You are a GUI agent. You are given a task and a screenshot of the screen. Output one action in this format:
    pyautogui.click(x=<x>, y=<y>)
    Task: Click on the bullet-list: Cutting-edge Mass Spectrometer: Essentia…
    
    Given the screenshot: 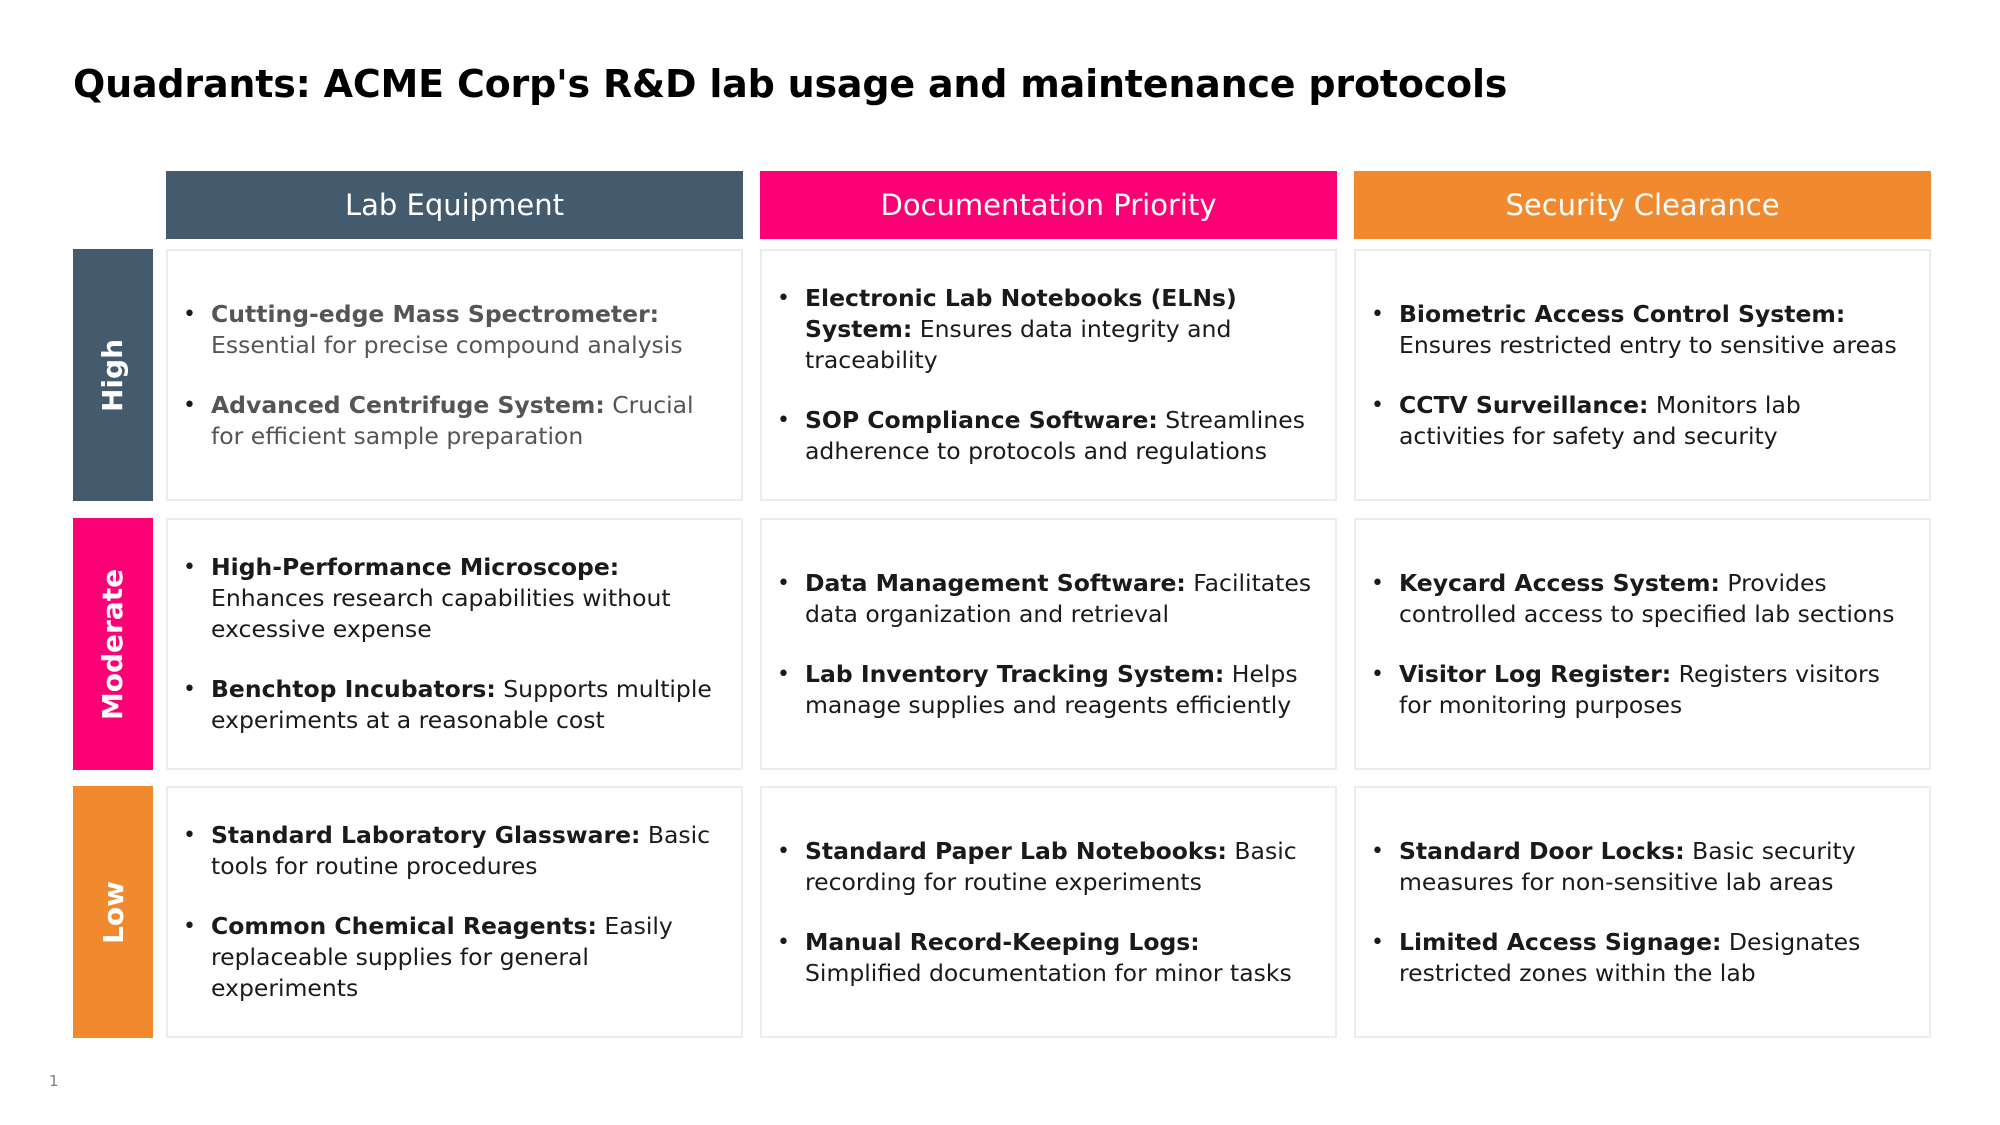 What is the action you would take?
    pyautogui.click(x=454, y=375)
    